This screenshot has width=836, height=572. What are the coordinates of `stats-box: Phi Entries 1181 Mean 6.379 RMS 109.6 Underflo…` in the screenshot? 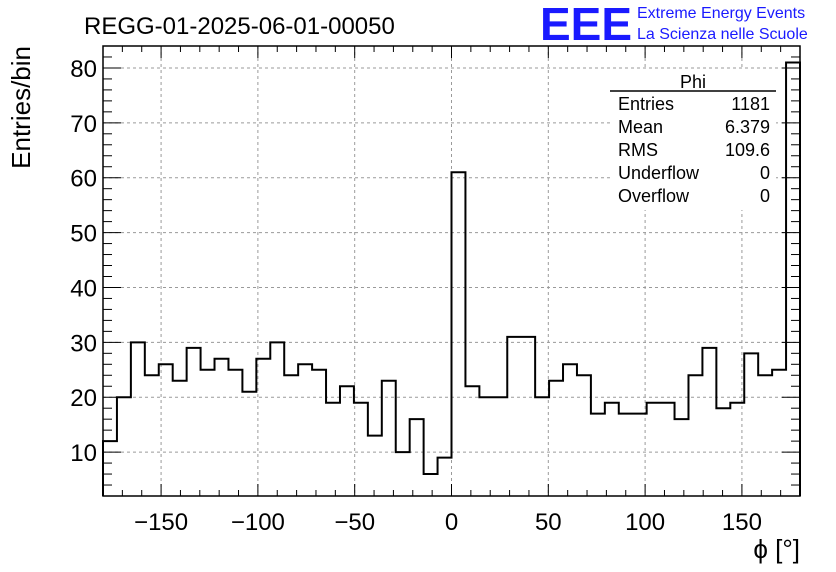 It's located at (693, 140).